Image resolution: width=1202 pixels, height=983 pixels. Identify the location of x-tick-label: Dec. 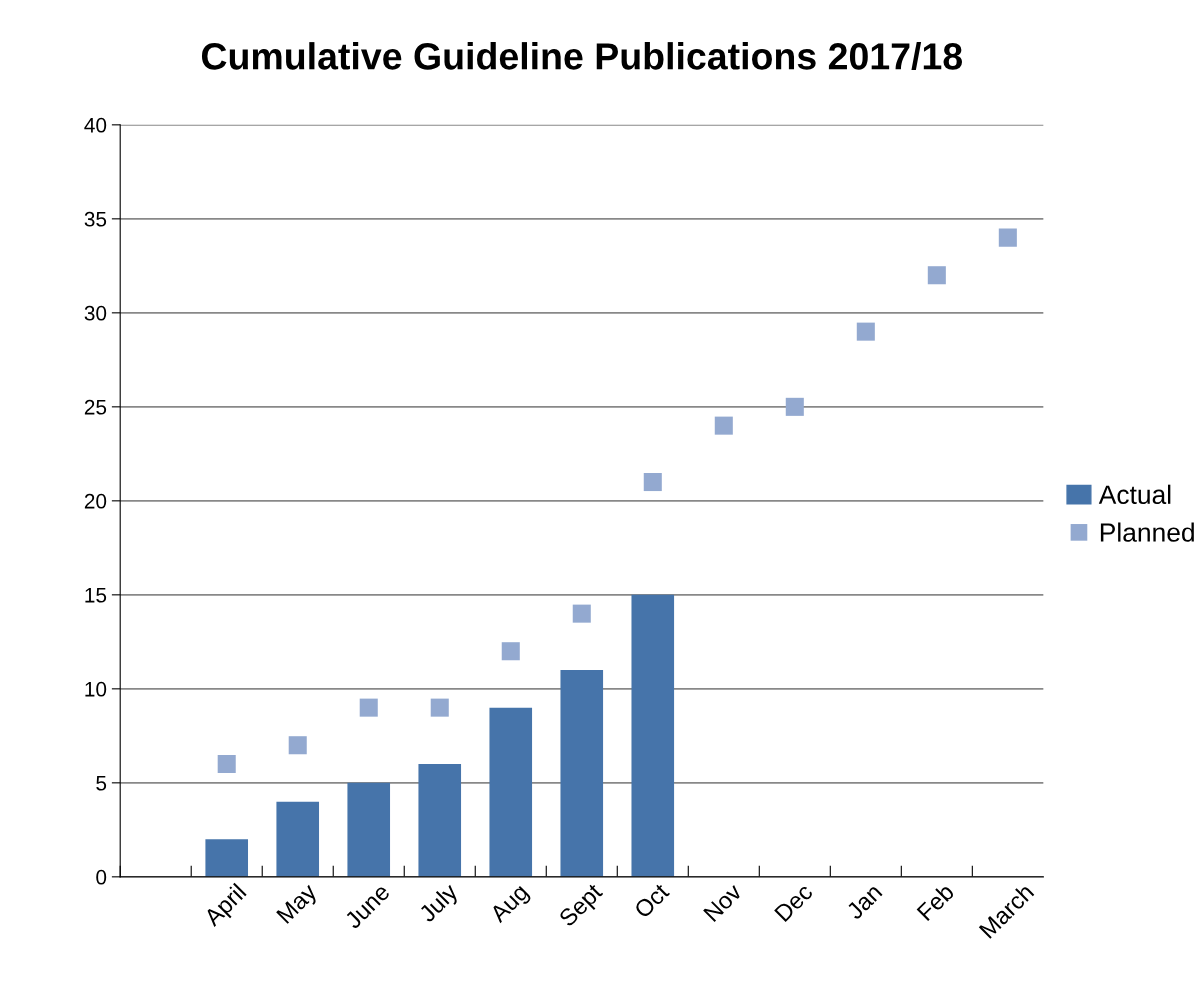
(794, 902).